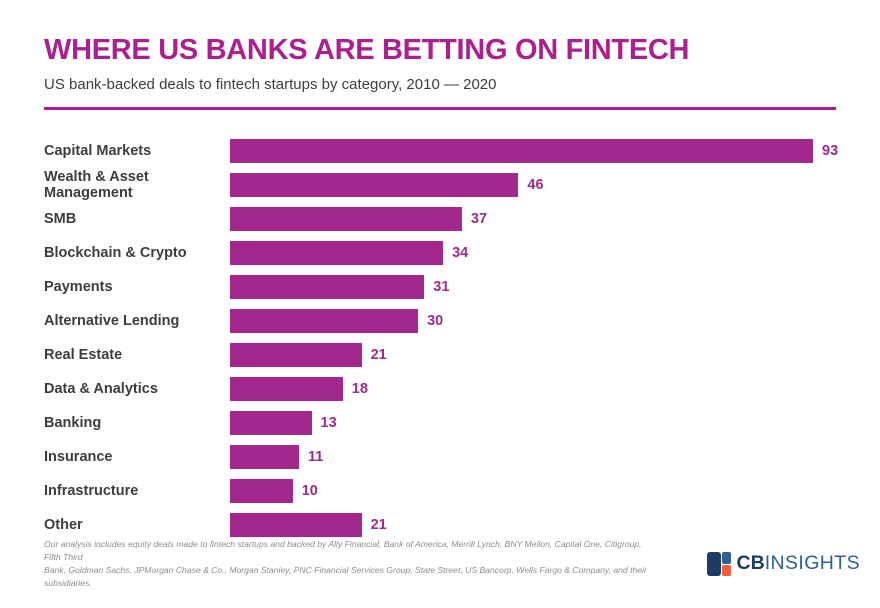 The height and width of the screenshot is (608, 880). What do you see at coordinates (533, 287) in the screenshot?
I see `bar-track: 31` at bounding box center [533, 287].